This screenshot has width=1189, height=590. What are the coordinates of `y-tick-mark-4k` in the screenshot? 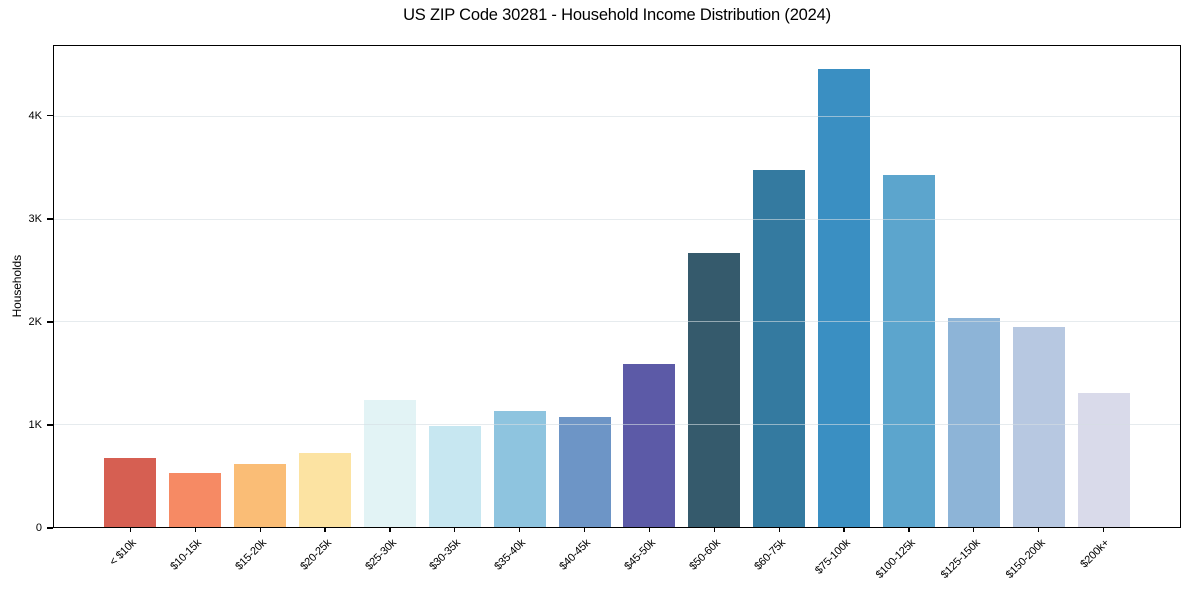 It's located at (50, 116).